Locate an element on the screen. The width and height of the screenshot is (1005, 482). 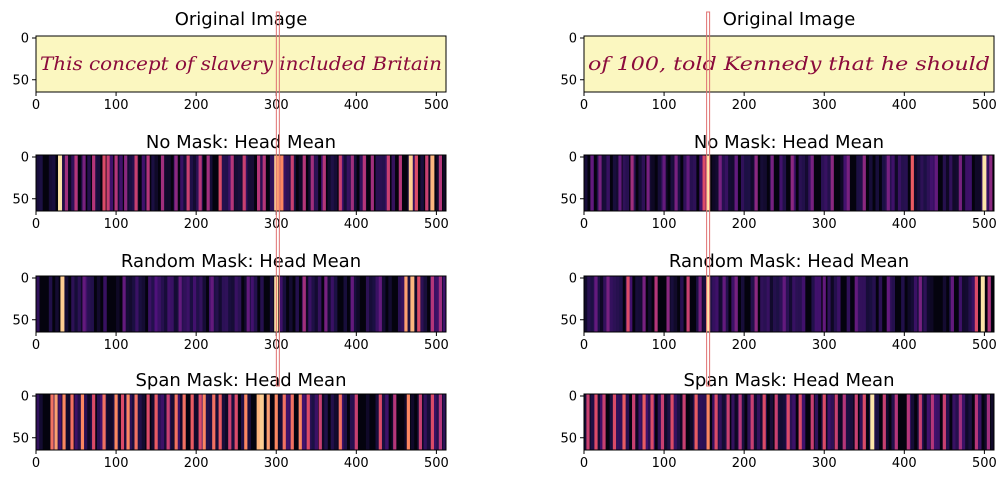
y-tick-label: 50 is located at coordinates (20, 438).